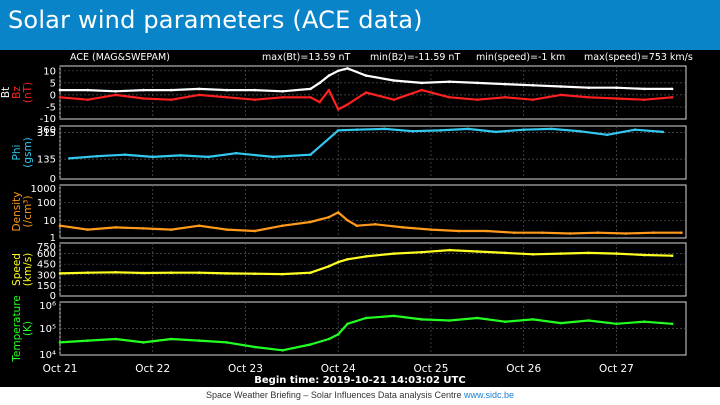 This screenshot has width=720, height=405. What do you see at coordinates (520, 57) in the screenshot?
I see `chart-min-speed: min(speed)=-1 km` at bounding box center [520, 57].